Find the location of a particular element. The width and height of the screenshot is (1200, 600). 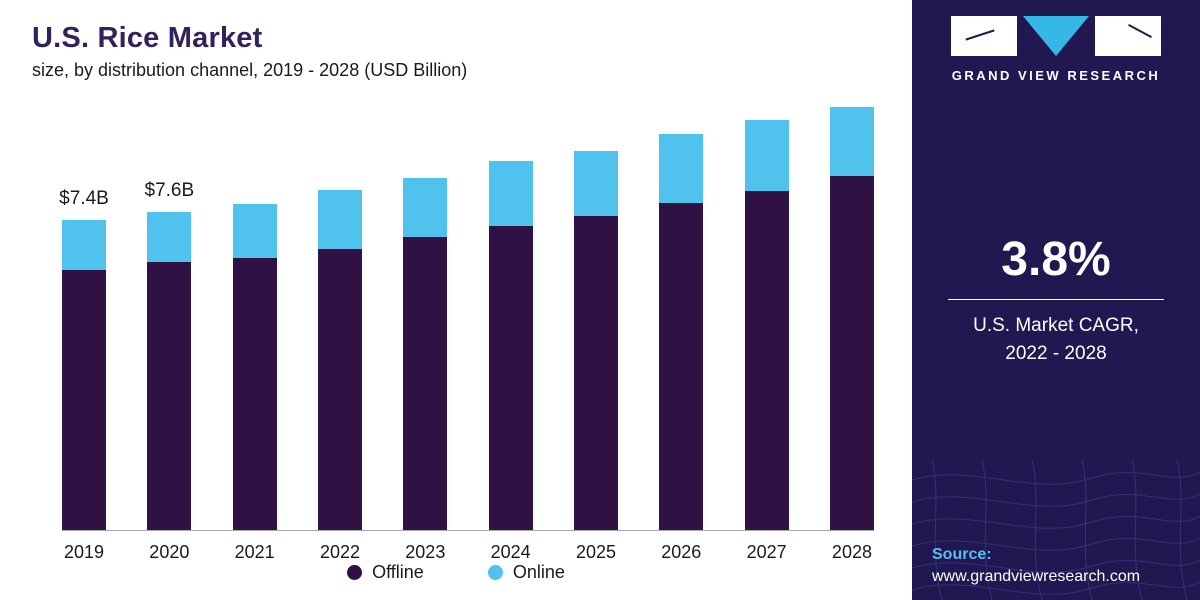

brand-logo: GRAND VIEW RESEARCH is located at coordinates (1056, 48).